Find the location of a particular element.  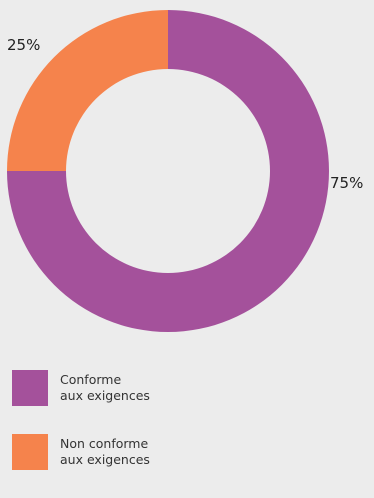

legend-label-conforme: Conforme aux exigences is located at coordinates (105, 387).